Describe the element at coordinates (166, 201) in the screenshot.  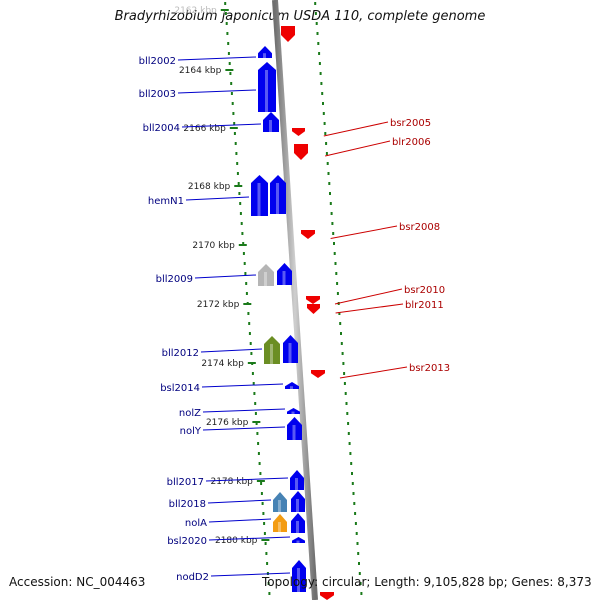
I see `forward-gene-label: hemN1` at that location.